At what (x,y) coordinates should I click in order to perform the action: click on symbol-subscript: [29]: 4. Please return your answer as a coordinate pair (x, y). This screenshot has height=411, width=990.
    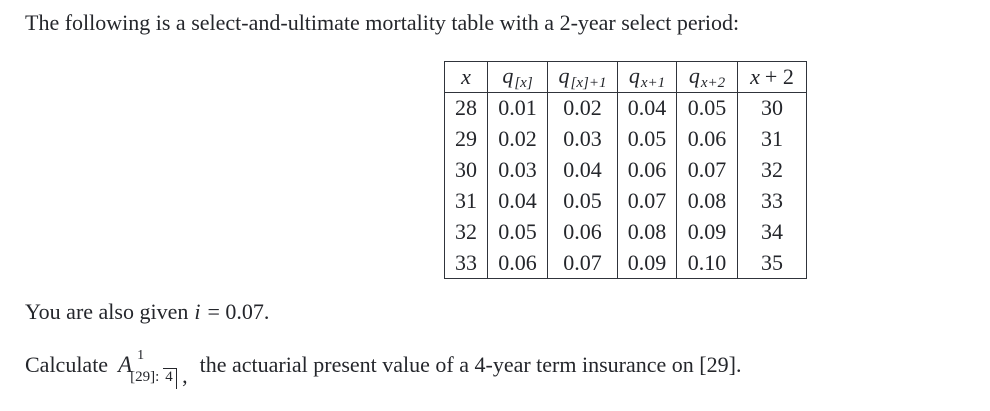
    Looking at the image, I should click on (153, 378).